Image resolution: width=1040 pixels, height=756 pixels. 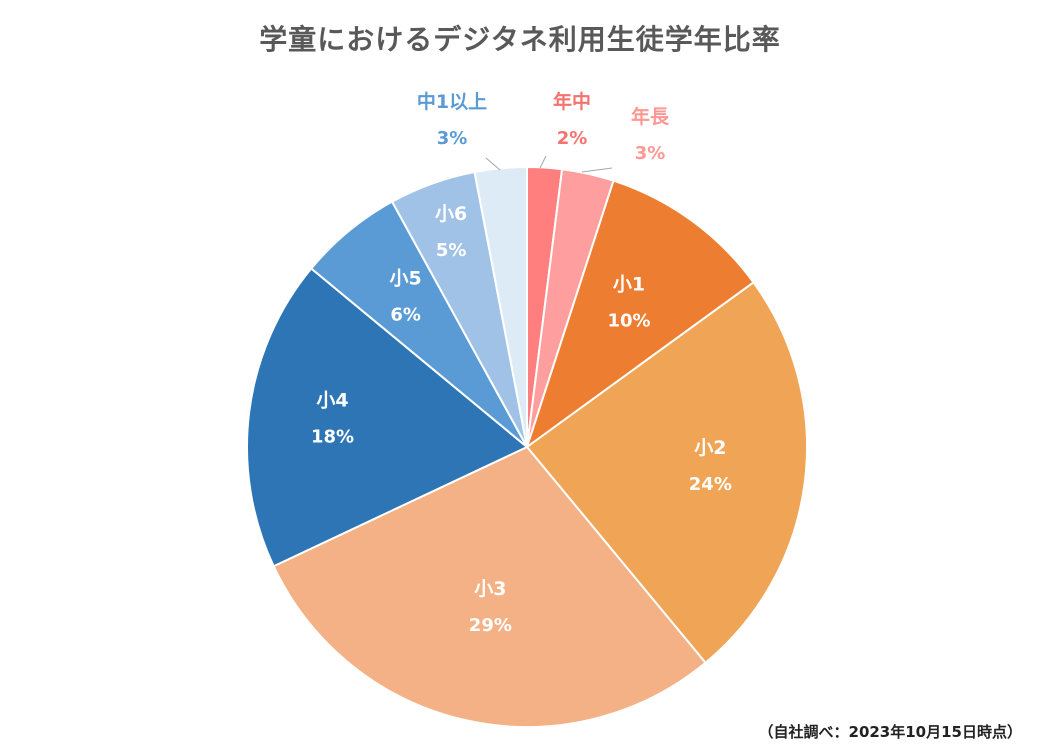 I want to click on slice-label-8: 小6, so click(x=451, y=214).